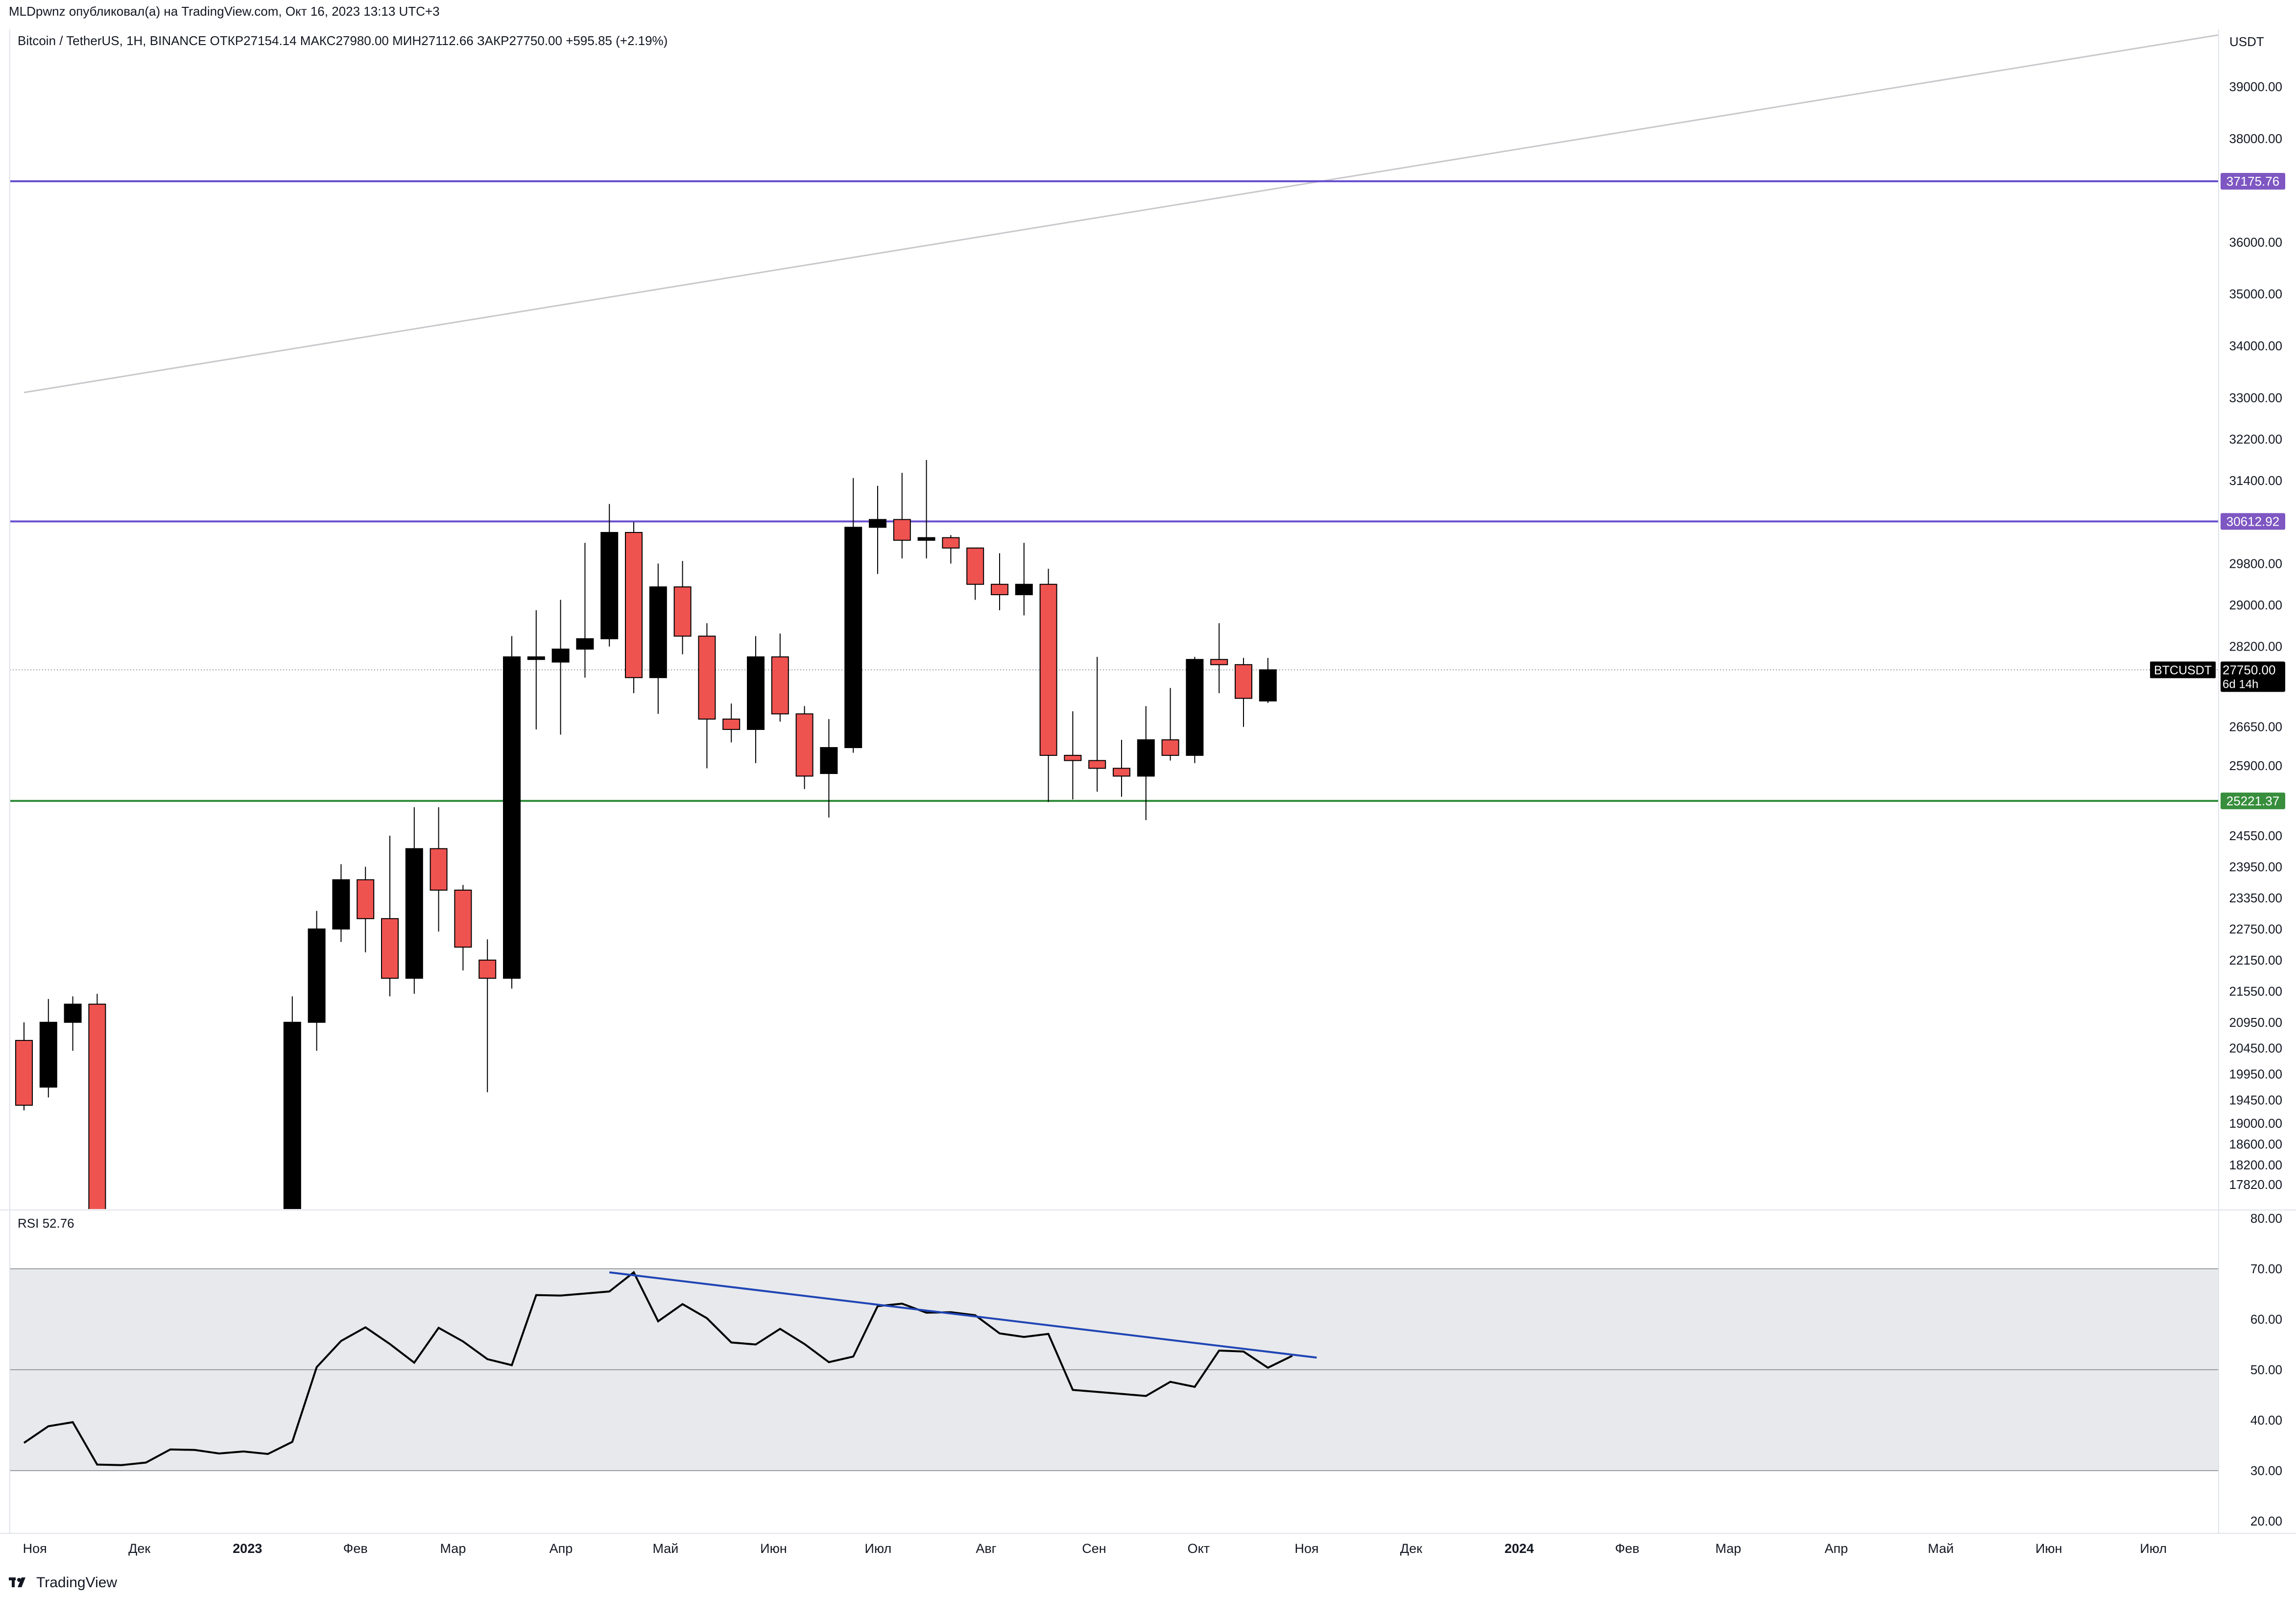 This screenshot has height=1598, width=2296. I want to click on level-price-label: 30612.92, so click(2252, 521).